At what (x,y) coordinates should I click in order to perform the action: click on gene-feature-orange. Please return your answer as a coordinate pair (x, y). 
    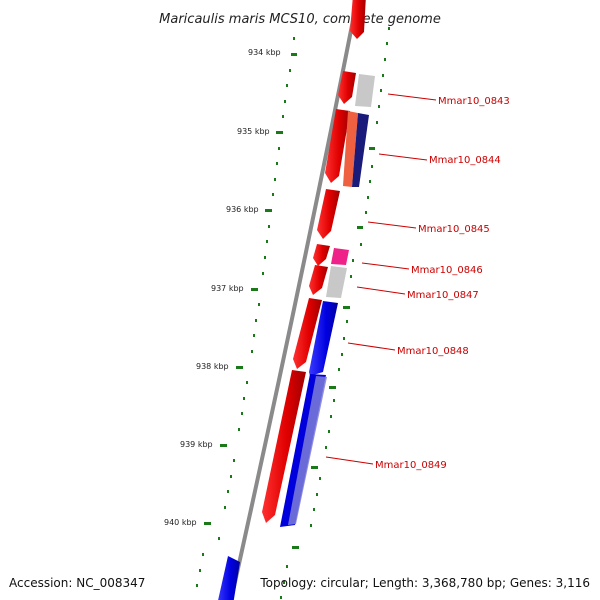
    Looking at the image, I should click on (350, 149).